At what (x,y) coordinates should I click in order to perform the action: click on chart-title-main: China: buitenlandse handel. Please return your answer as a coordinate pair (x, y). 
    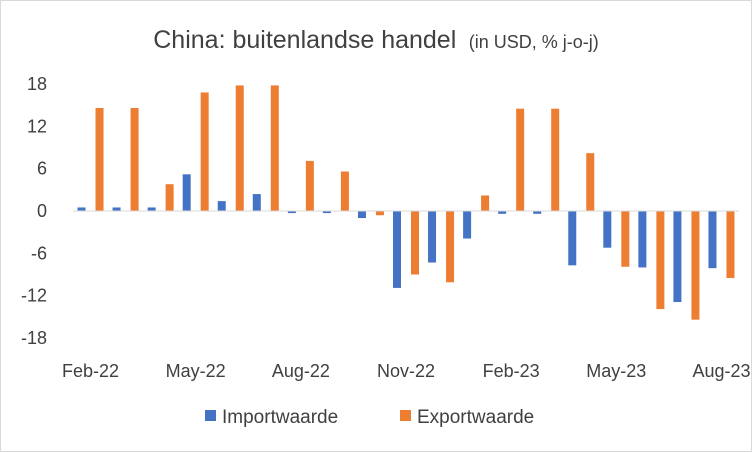
    Looking at the image, I should click on (304, 40).